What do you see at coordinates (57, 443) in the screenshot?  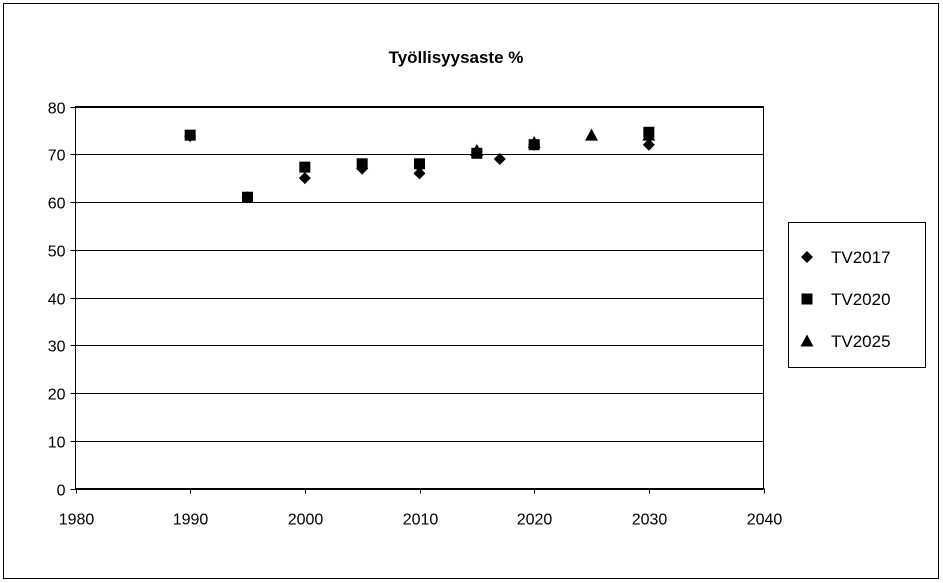 I see `y-tick-label: 10` at bounding box center [57, 443].